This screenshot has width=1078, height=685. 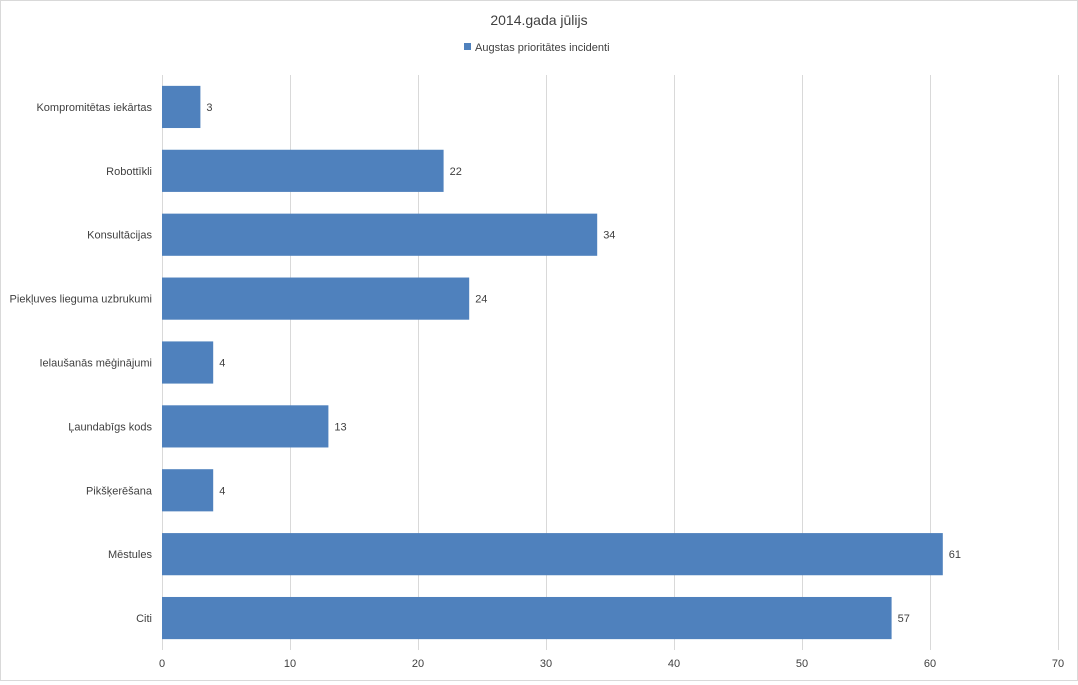 What do you see at coordinates (955, 555) in the screenshot?
I see `value-label: 61` at bounding box center [955, 555].